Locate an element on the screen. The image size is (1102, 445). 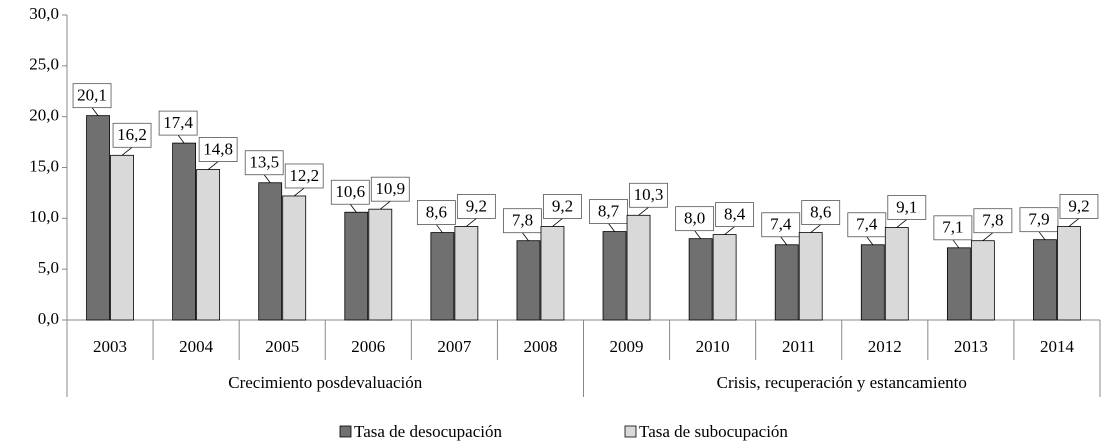
x-tick-label: 2011 is located at coordinates (798, 346).